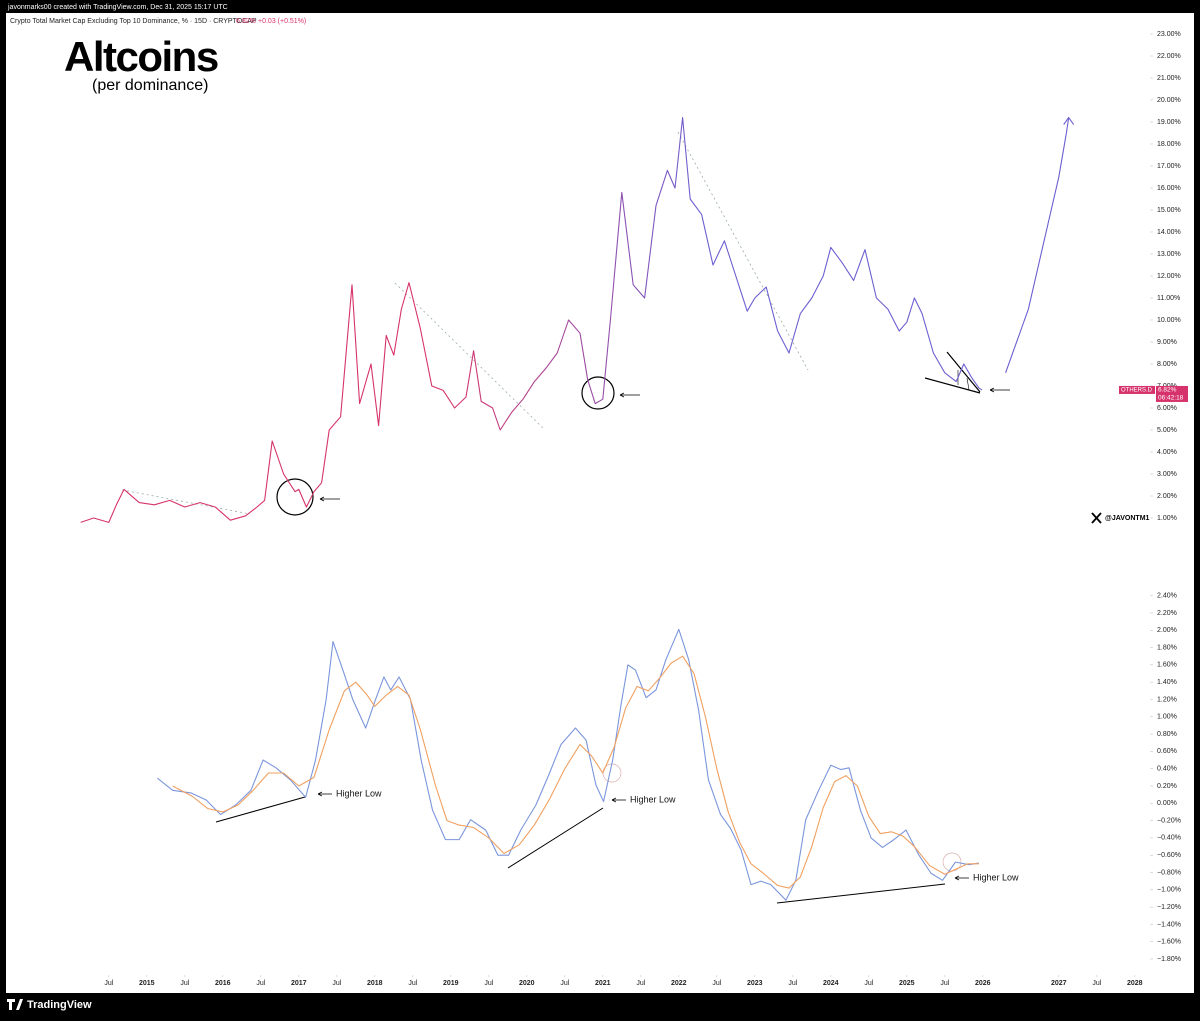  Describe the element at coordinates (907, 983) in the screenshot. I see `x-tick-label: 2025` at that location.